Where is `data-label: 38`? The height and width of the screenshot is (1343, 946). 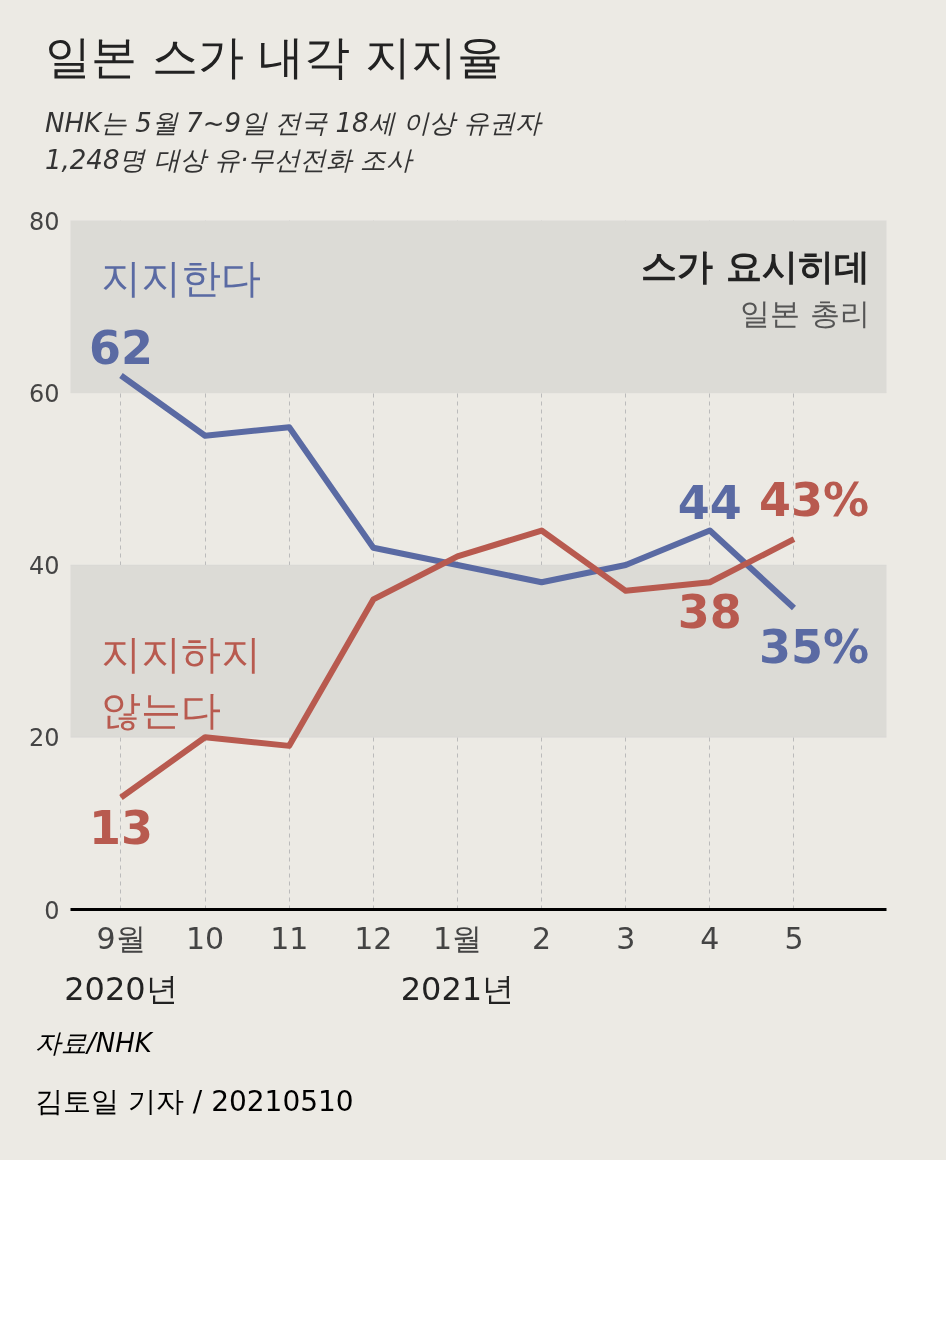
data-label: 38 is located at coordinates (709, 612).